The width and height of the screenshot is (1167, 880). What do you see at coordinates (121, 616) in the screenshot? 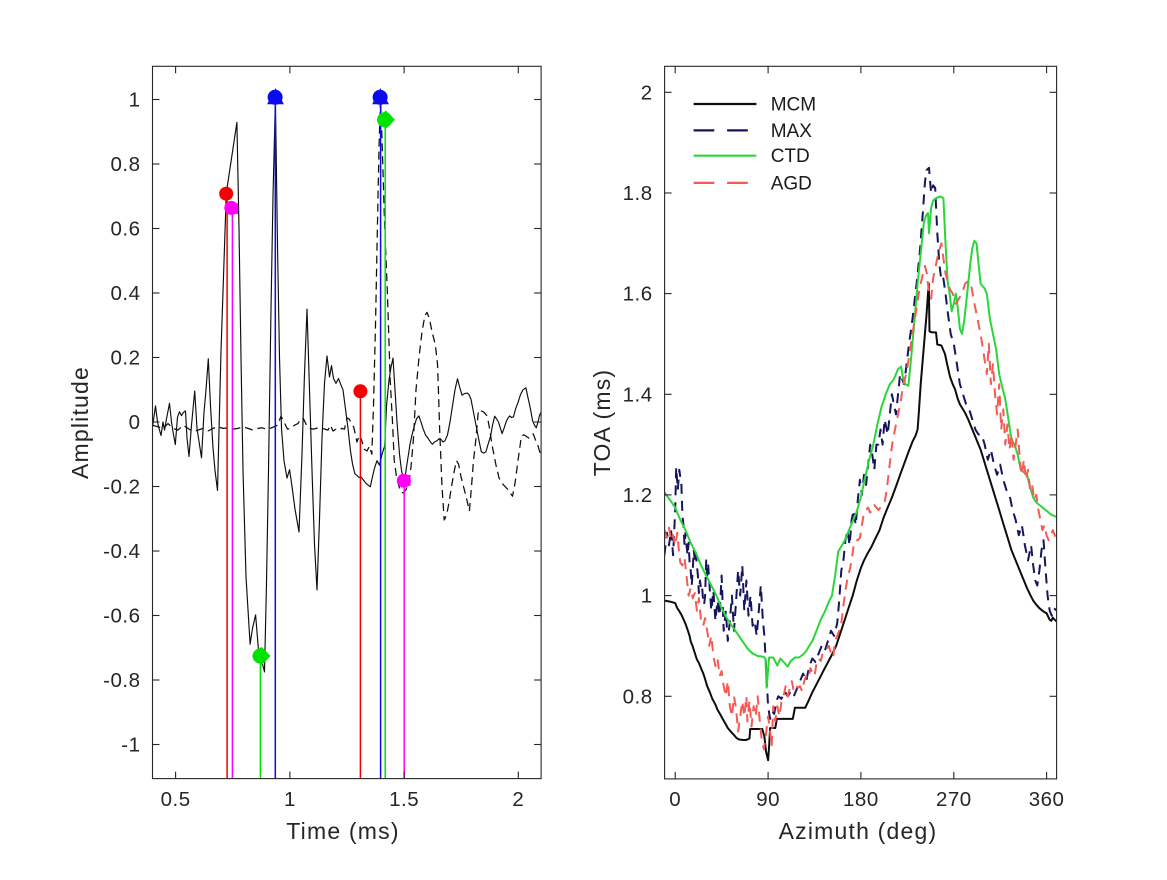
I see `svg-text: -0.6` at bounding box center [121, 616].